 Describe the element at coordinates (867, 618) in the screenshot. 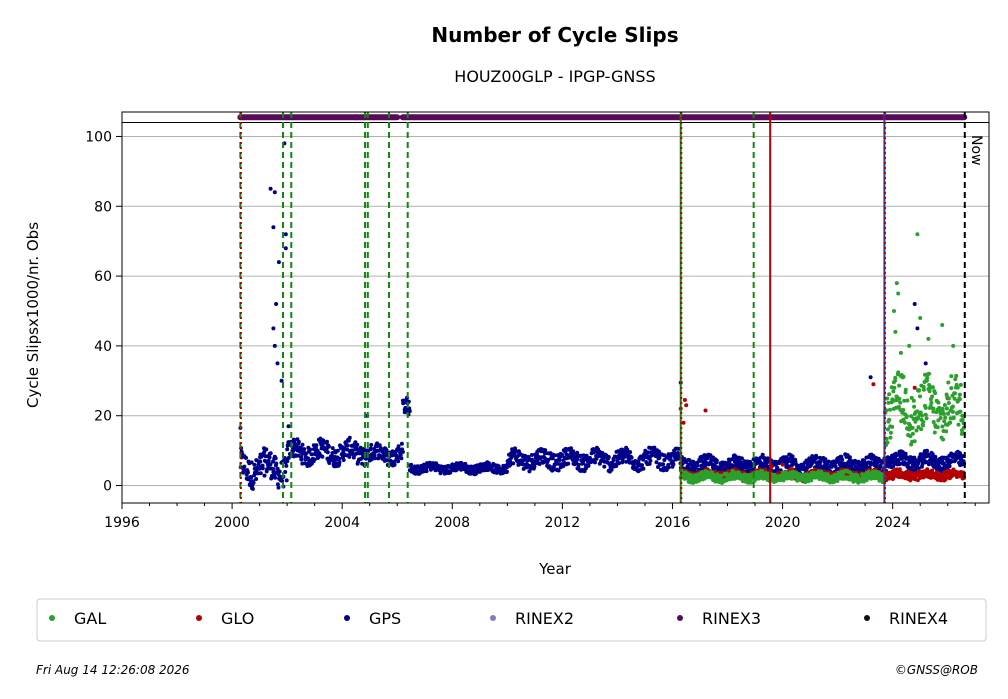

I see `legend-marker-rinex4` at that location.